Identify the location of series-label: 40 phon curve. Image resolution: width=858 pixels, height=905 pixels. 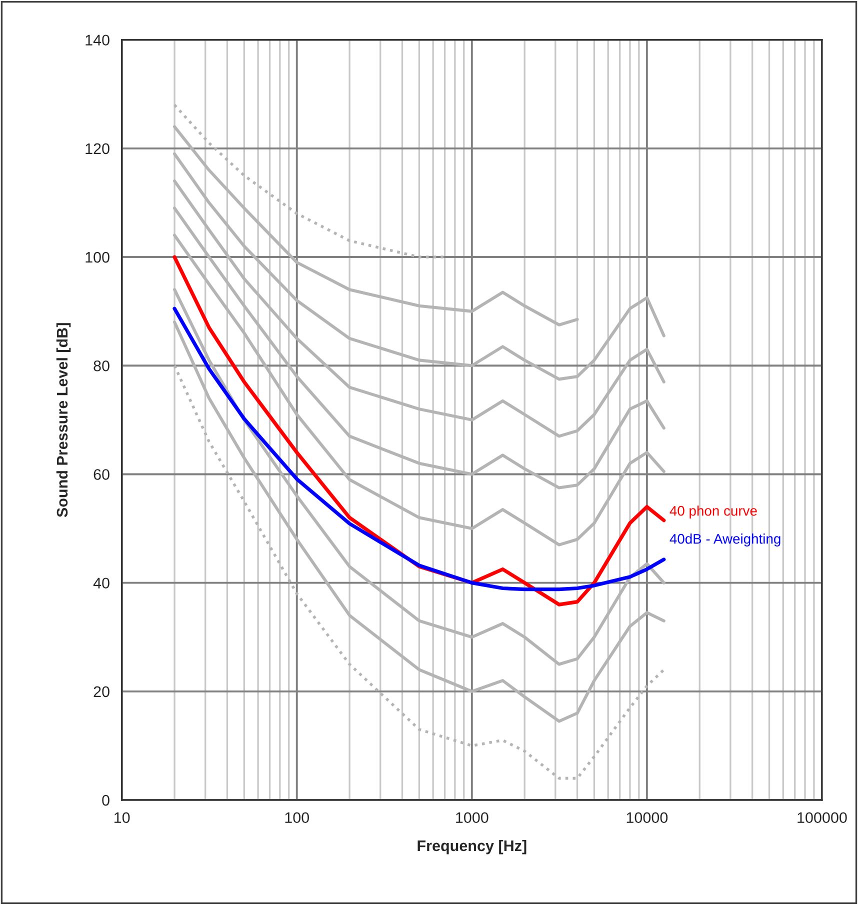
(713, 512).